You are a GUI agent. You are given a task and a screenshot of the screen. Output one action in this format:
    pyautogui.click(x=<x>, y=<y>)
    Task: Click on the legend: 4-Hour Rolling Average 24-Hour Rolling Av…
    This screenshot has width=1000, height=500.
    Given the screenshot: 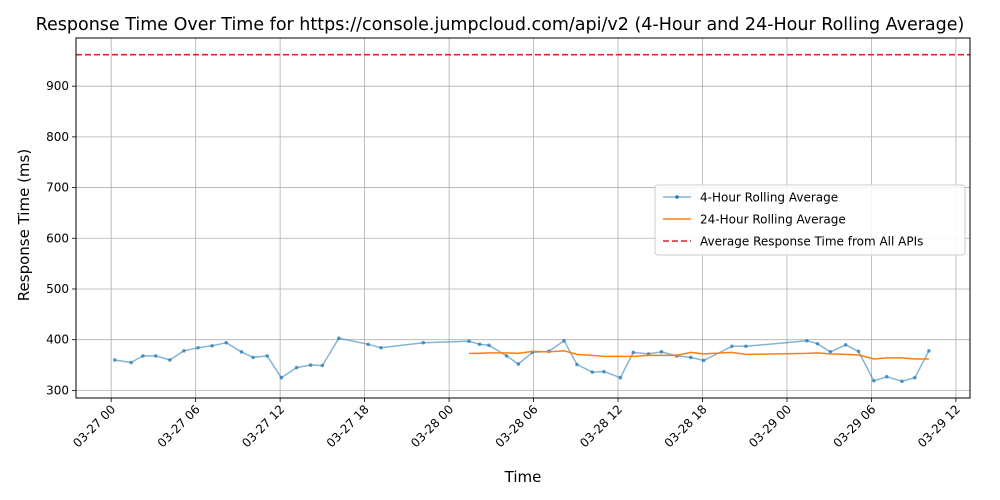 What is the action you would take?
    pyautogui.click(x=810, y=220)
    